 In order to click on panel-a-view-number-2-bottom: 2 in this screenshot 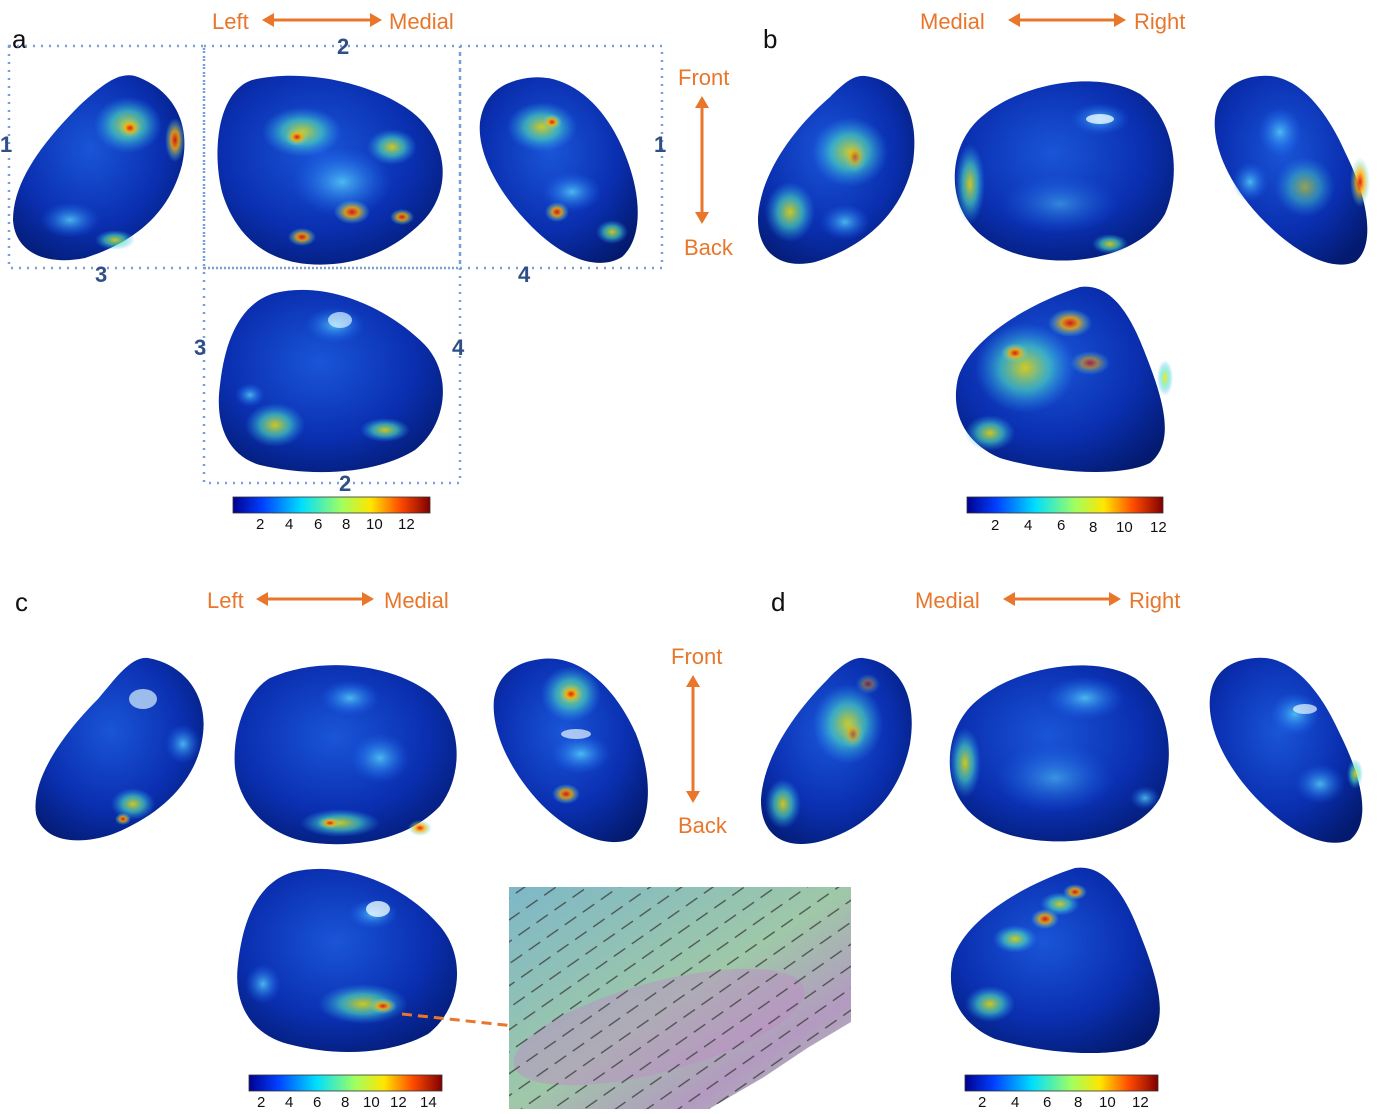, I will do `click(345, 483)`.